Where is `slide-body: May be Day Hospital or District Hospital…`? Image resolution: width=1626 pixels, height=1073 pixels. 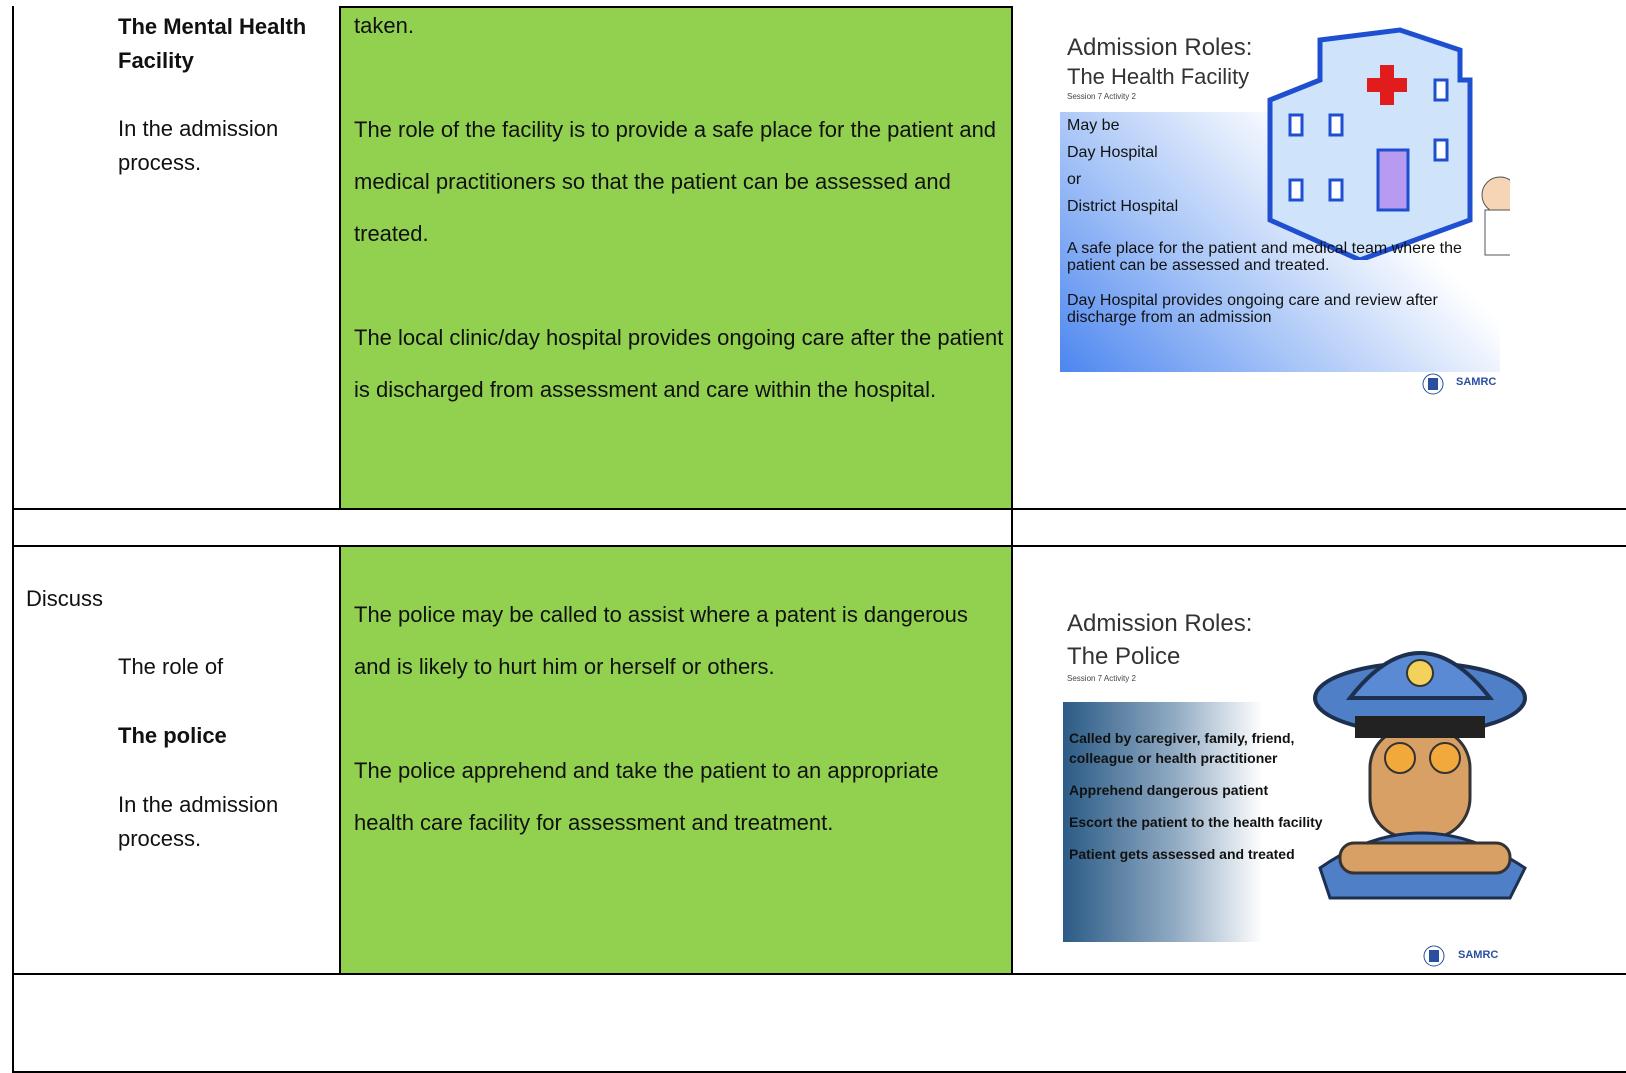 slide-body: May be Day Hospital or District Hospital… is located at coordinates (1287, 228).